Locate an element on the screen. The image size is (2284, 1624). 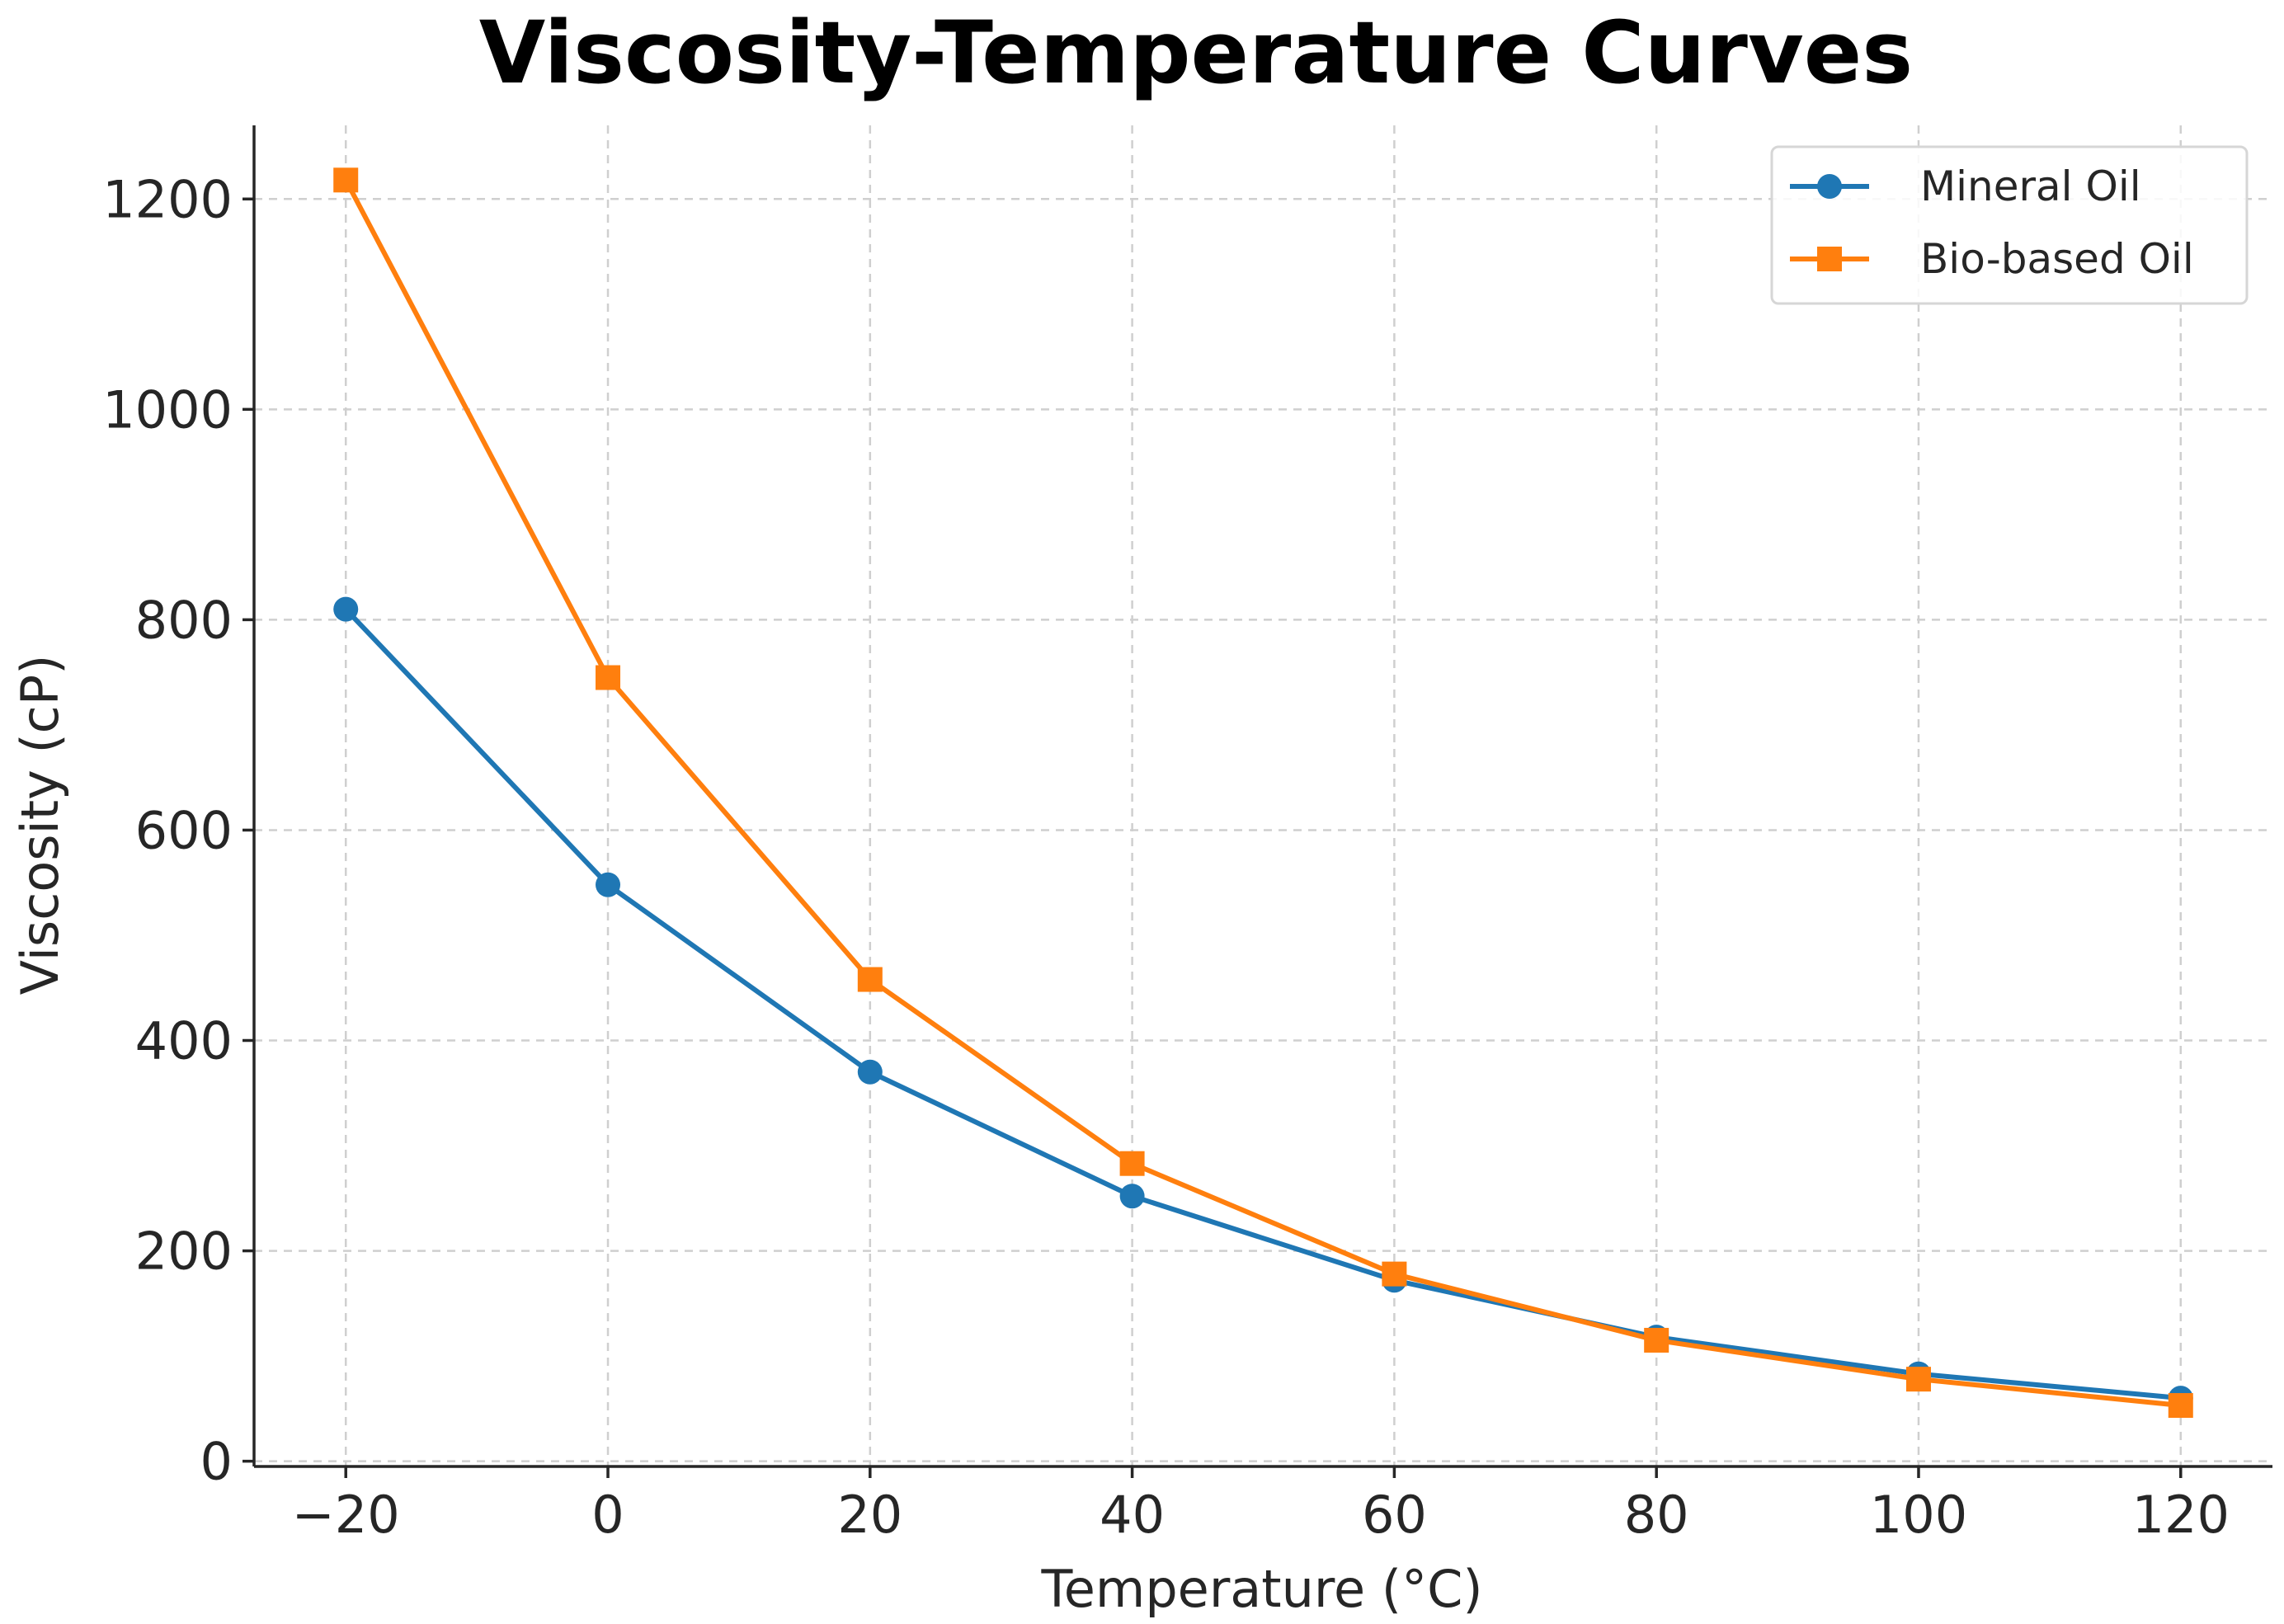
legend-item-mineral-oil: Mineral Oil is located at coordinates (1966, 186).